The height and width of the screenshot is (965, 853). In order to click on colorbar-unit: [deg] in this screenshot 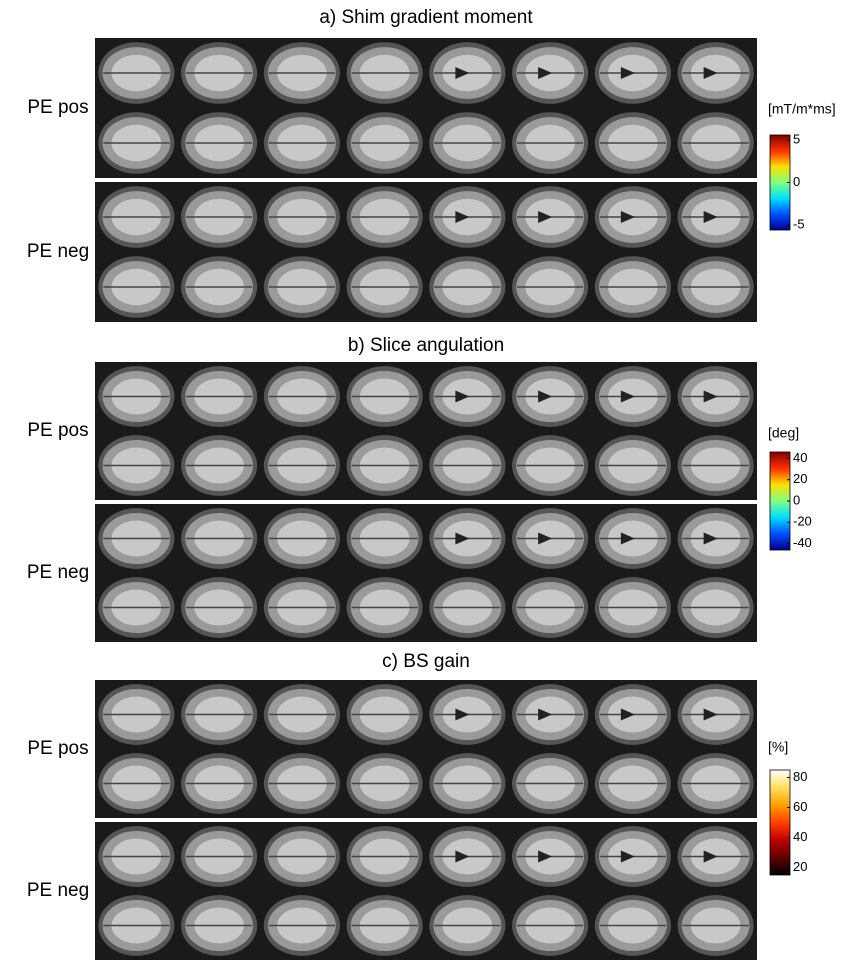, I will do `click(783, 433)`.